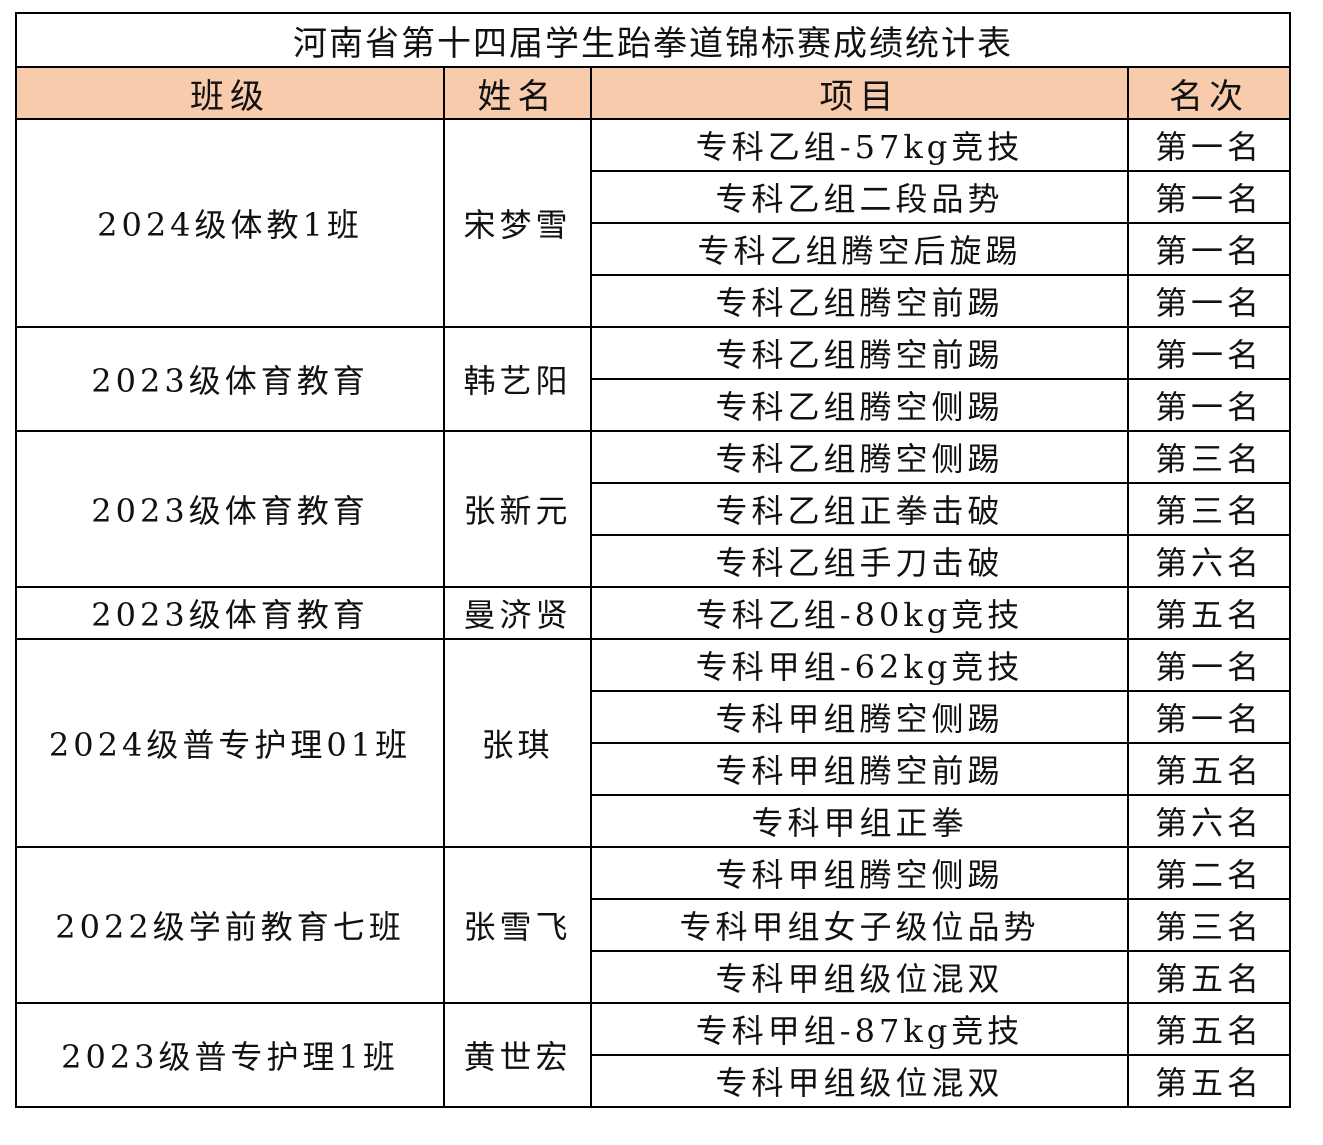 Image resolution: width=1323 pixels, height=1145 pixels. Describe the element at coordinates (230, 1055) in the screenshot. I see `class-cell: 2023级普专护理1班` at that location.